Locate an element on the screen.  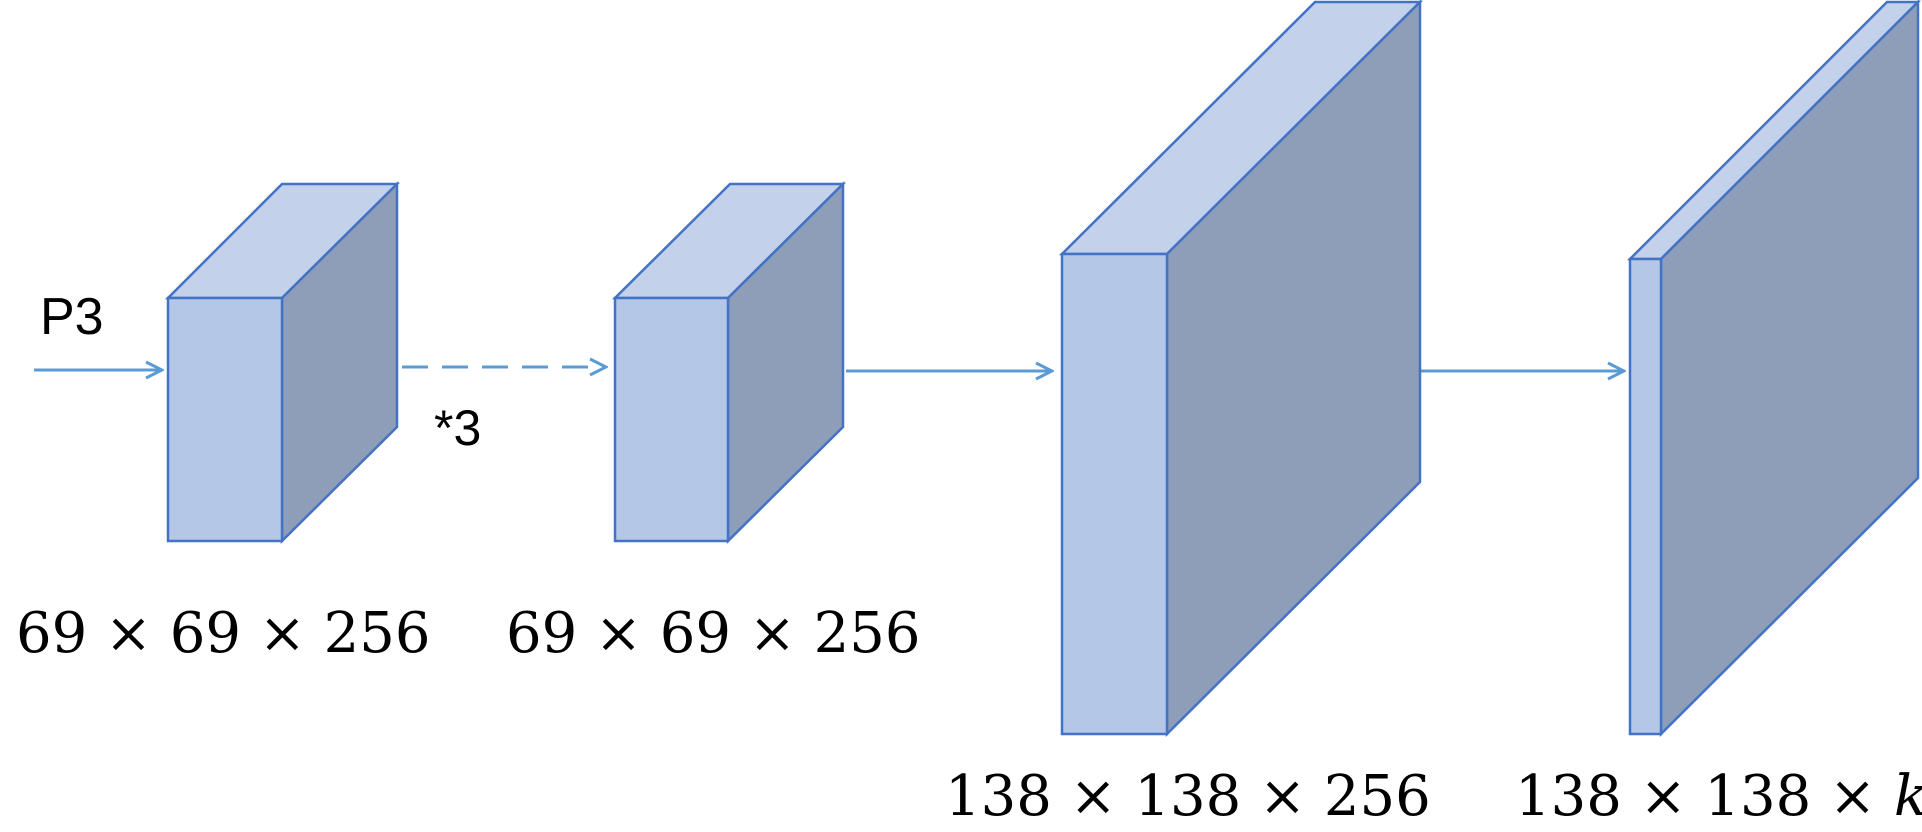
block-4-front-face is located at coordinates (1645, 496).